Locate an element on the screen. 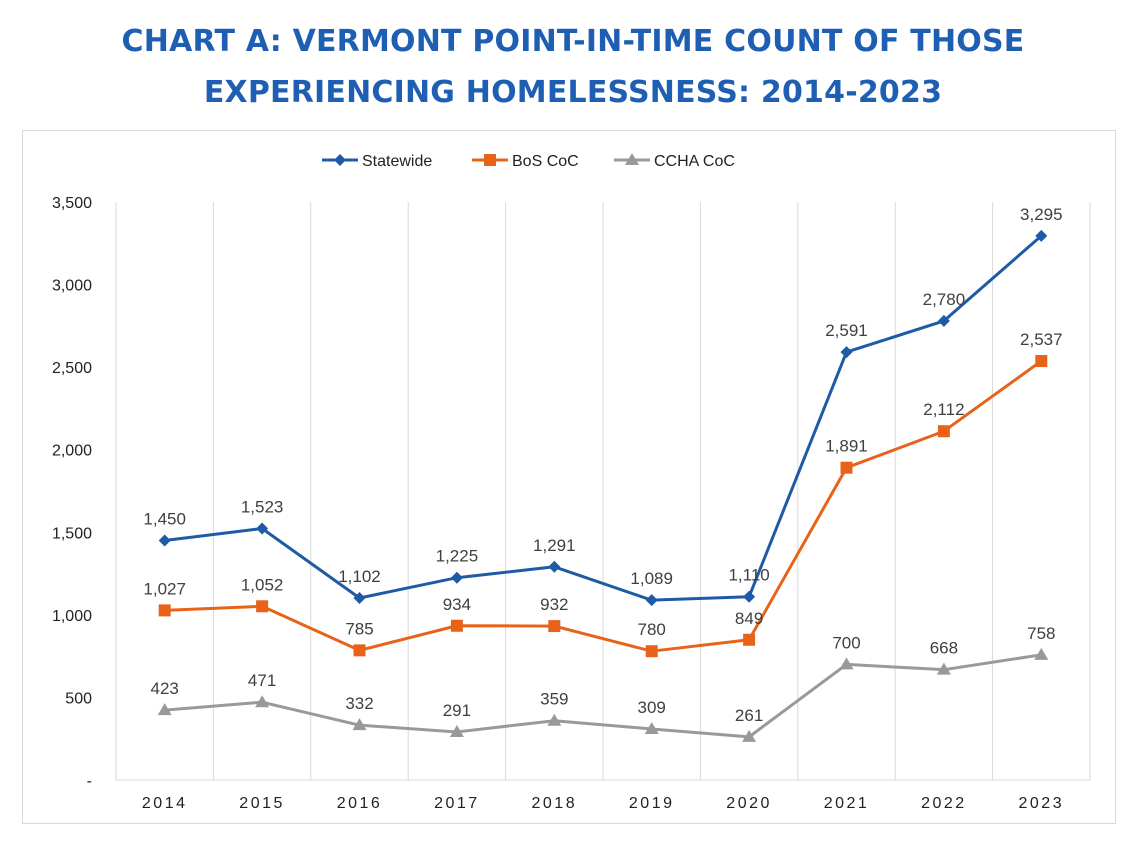  legend-ccha-coc-label: CCHA CoC is located at coordinates (694, 161).